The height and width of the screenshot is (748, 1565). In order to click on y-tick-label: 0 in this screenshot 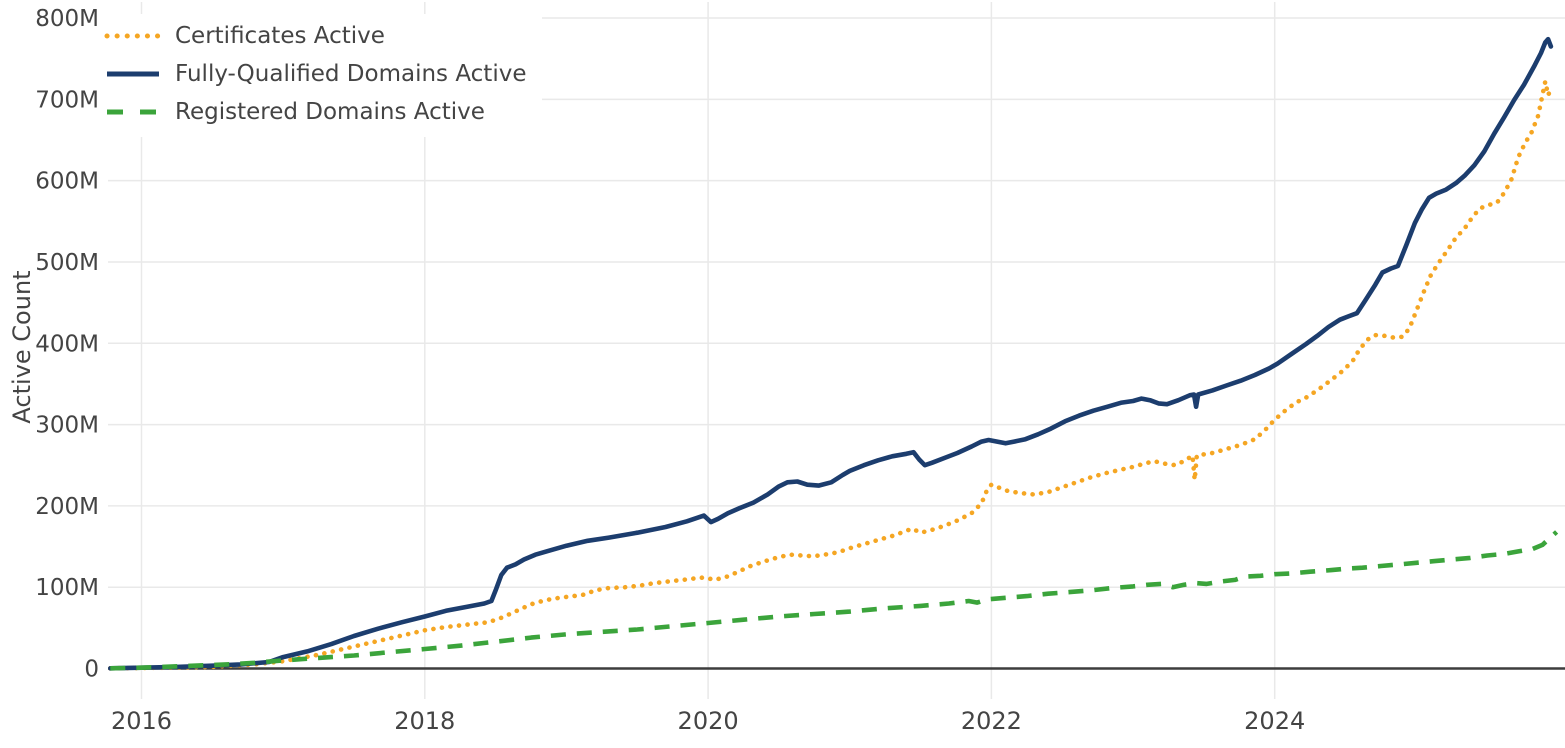, I will do `click(91, 670)`.